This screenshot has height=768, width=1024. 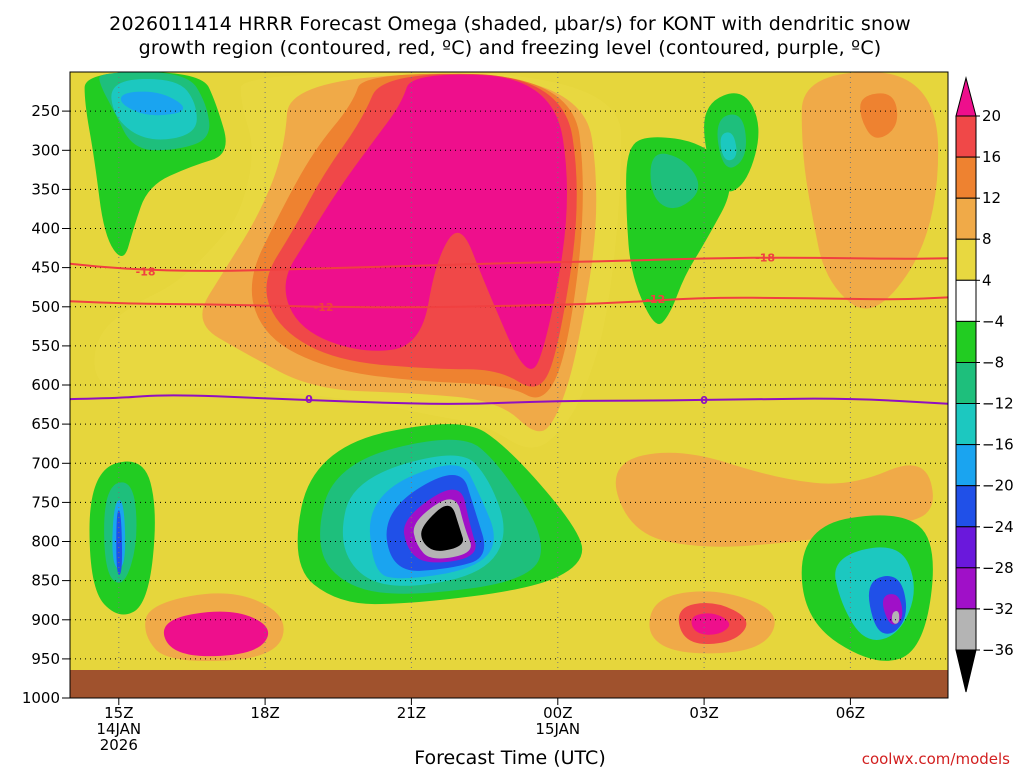 What do you see at coordinates (966, 547) in the screenshot?
I see `colorbar-bin-violet` at bounding box center [966, 547].